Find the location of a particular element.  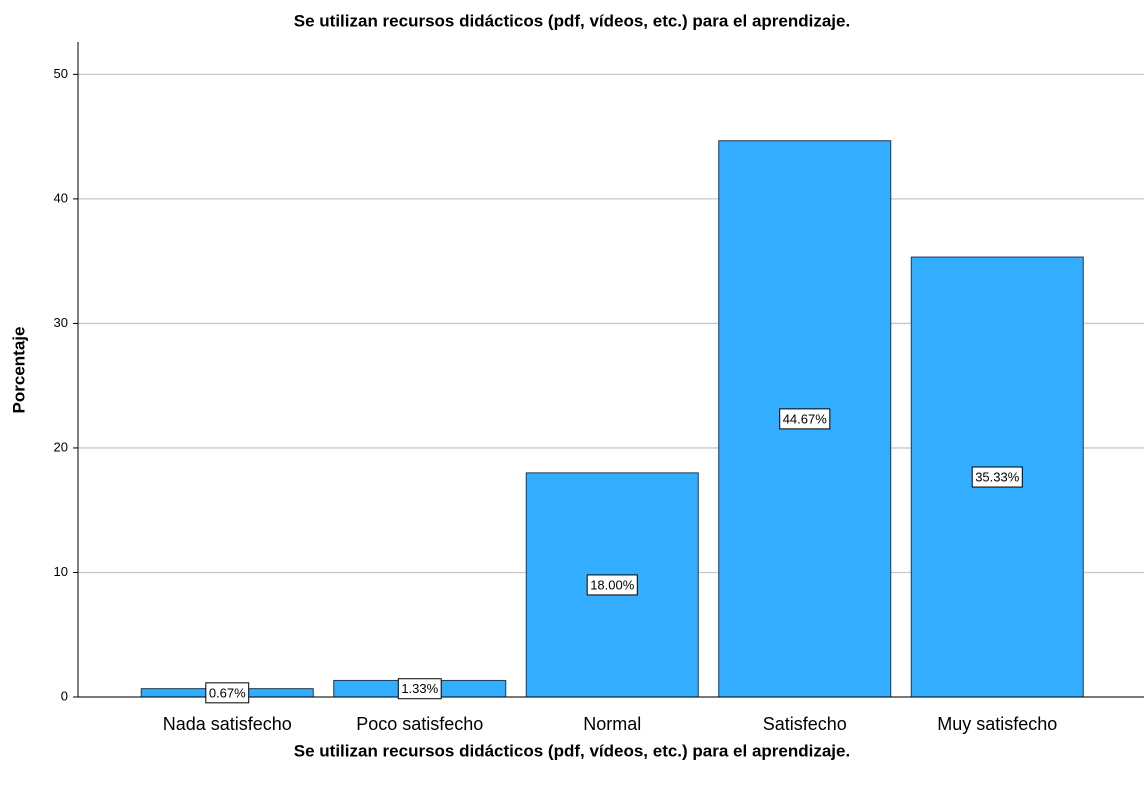

x-tick-label: Normal is located at coordinates (612, 724).